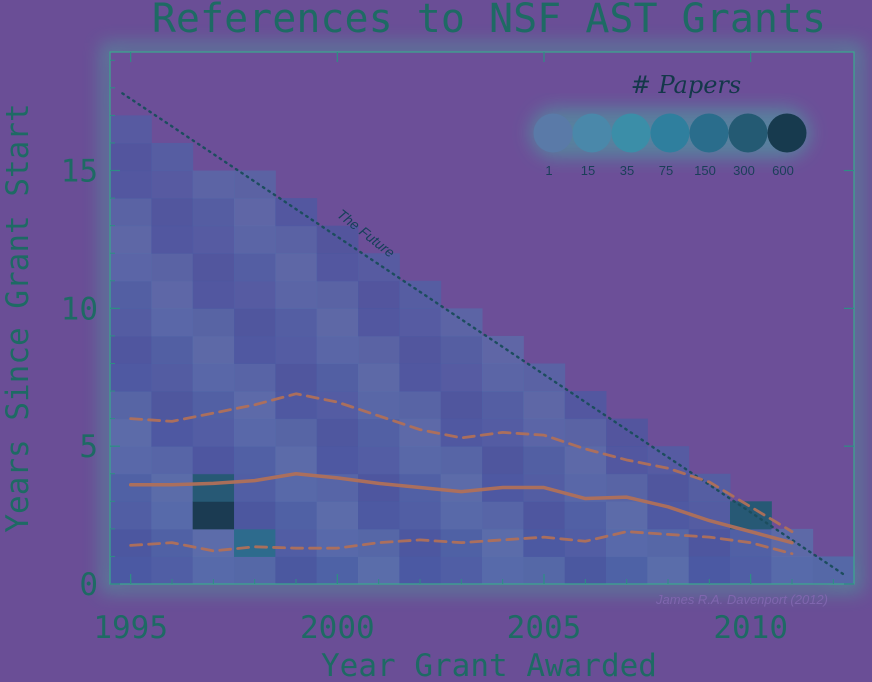  I want to click on x-axis-label: Year Grant Awarded, so click(489, 665).